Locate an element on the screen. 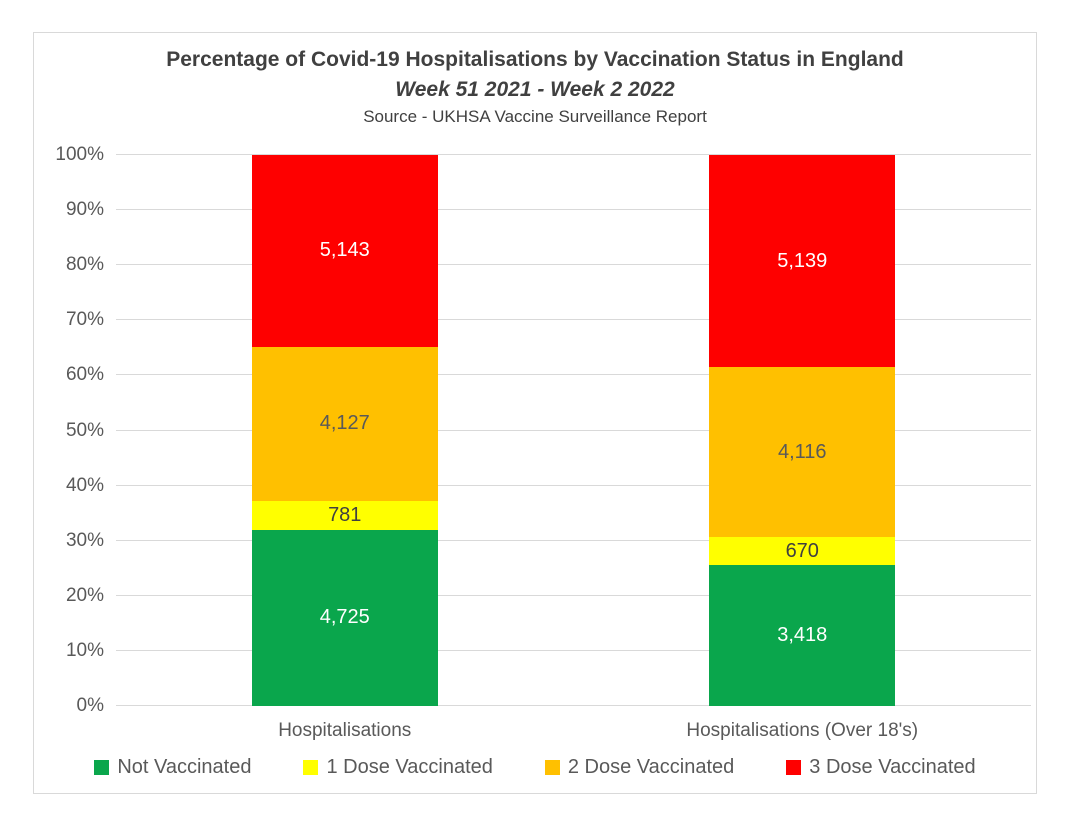 The height and width of the screenshot is (813, 1080). y-tick-label: 20% is located at coordinates (84, 595).